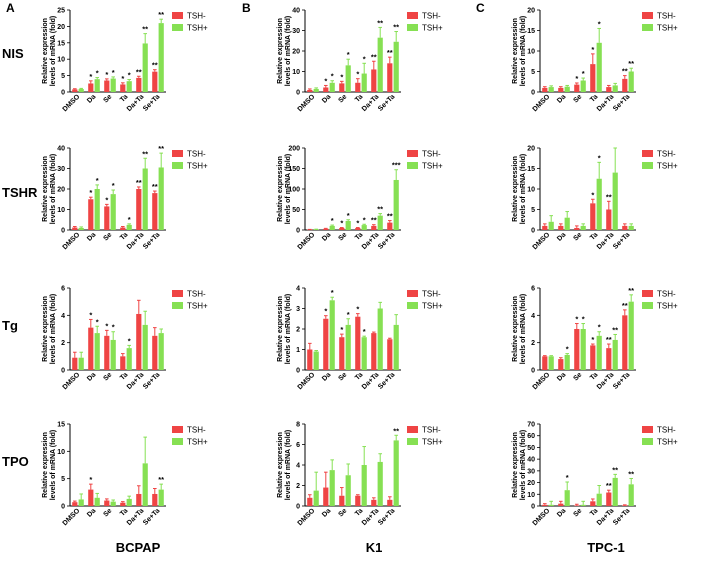 The height and width of the screenshot is (579, 709). I want to click on y-tick-label: 70, so click(531, 425).